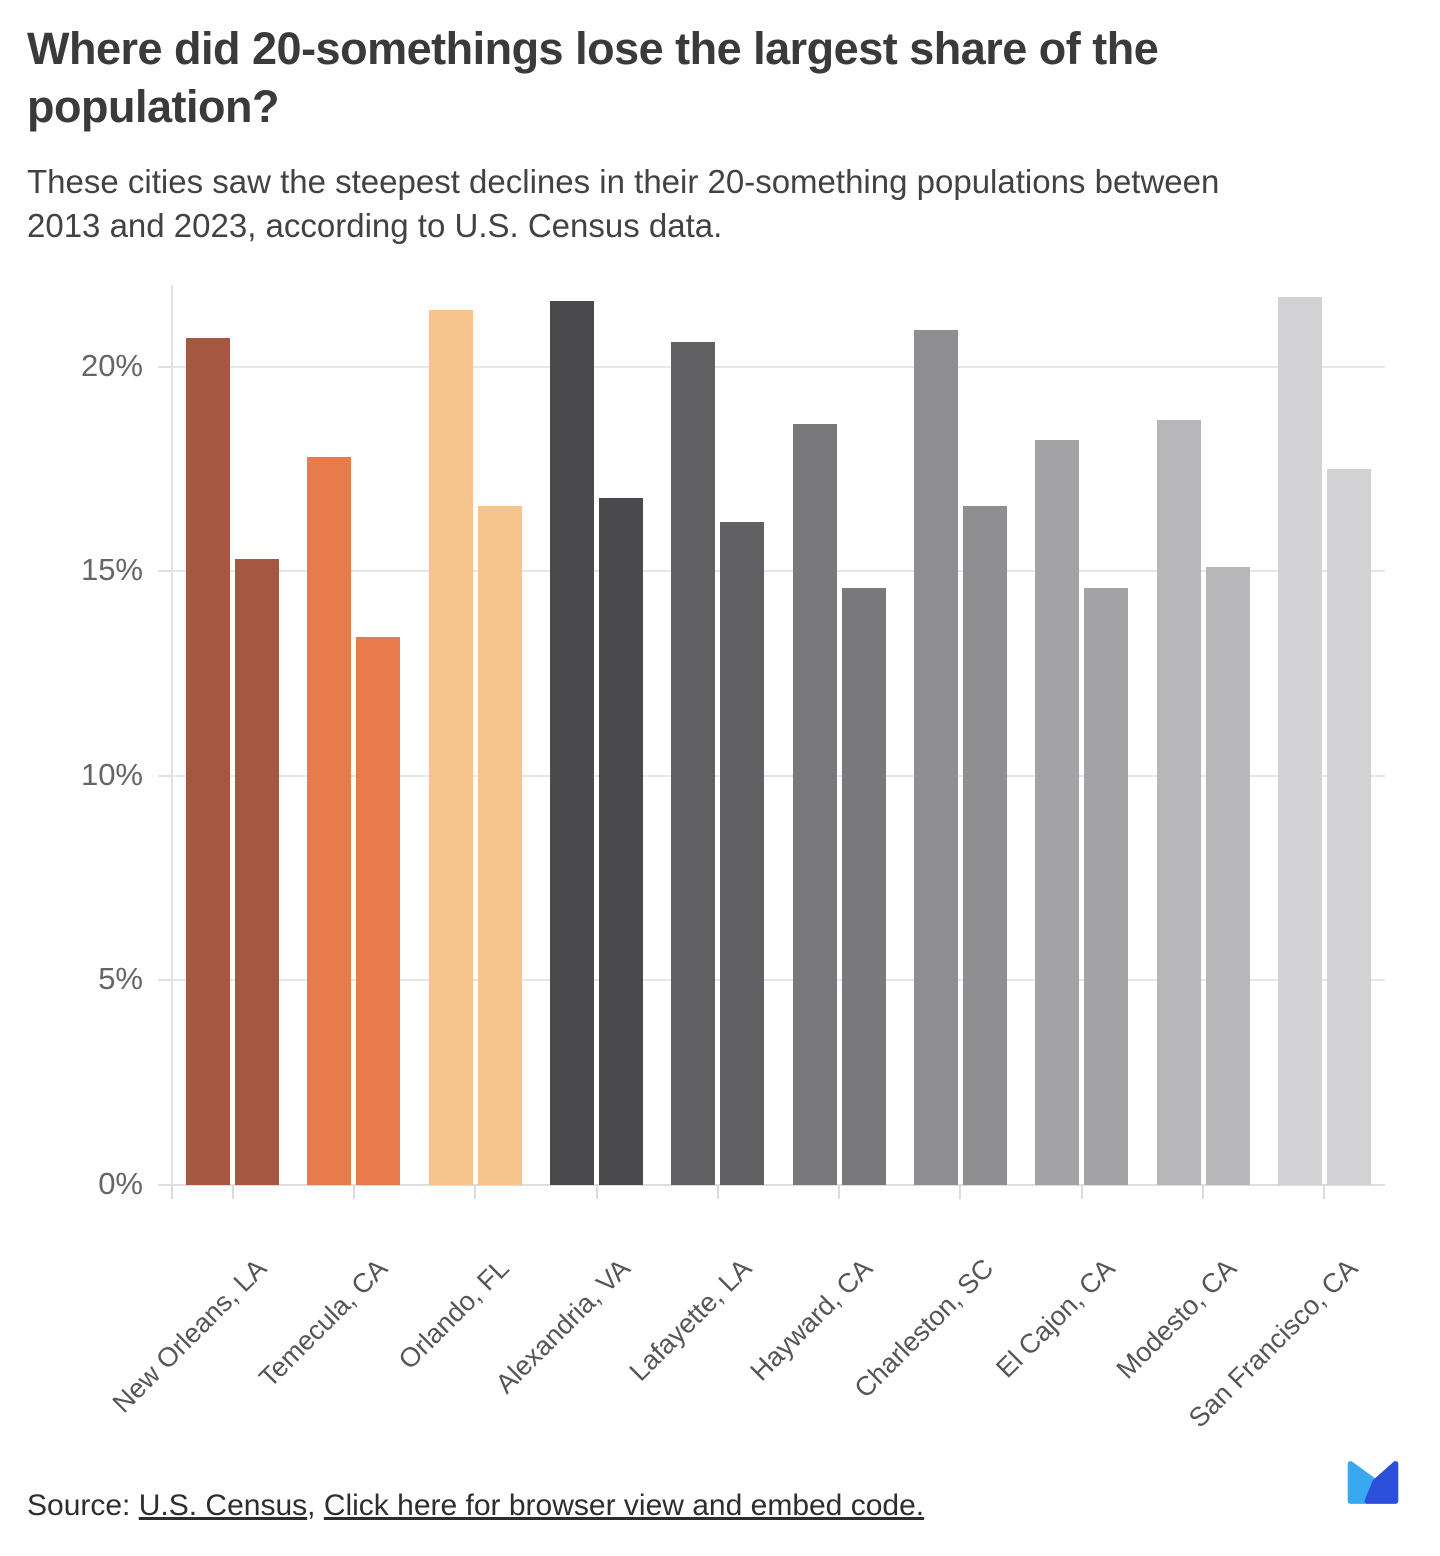 This screenshot has height=1556, width=1440. Describe the element at coordinates (1227, 876) in the screenshot. I see `bar-modesto-ca-2023` at that location.